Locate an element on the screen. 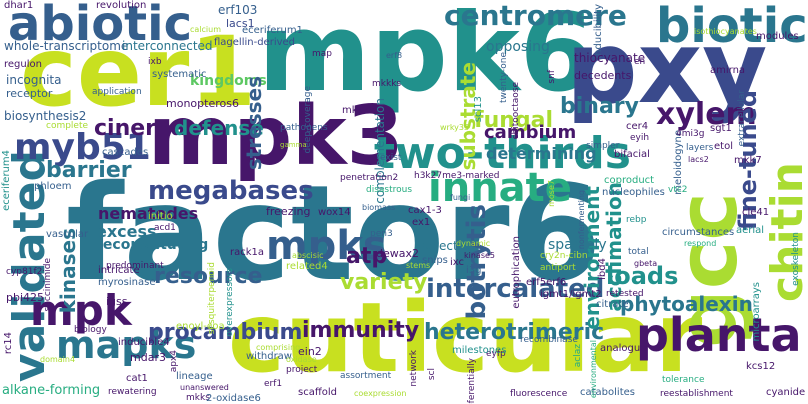  word-related4: related4 is located at coordinates (307, 266).